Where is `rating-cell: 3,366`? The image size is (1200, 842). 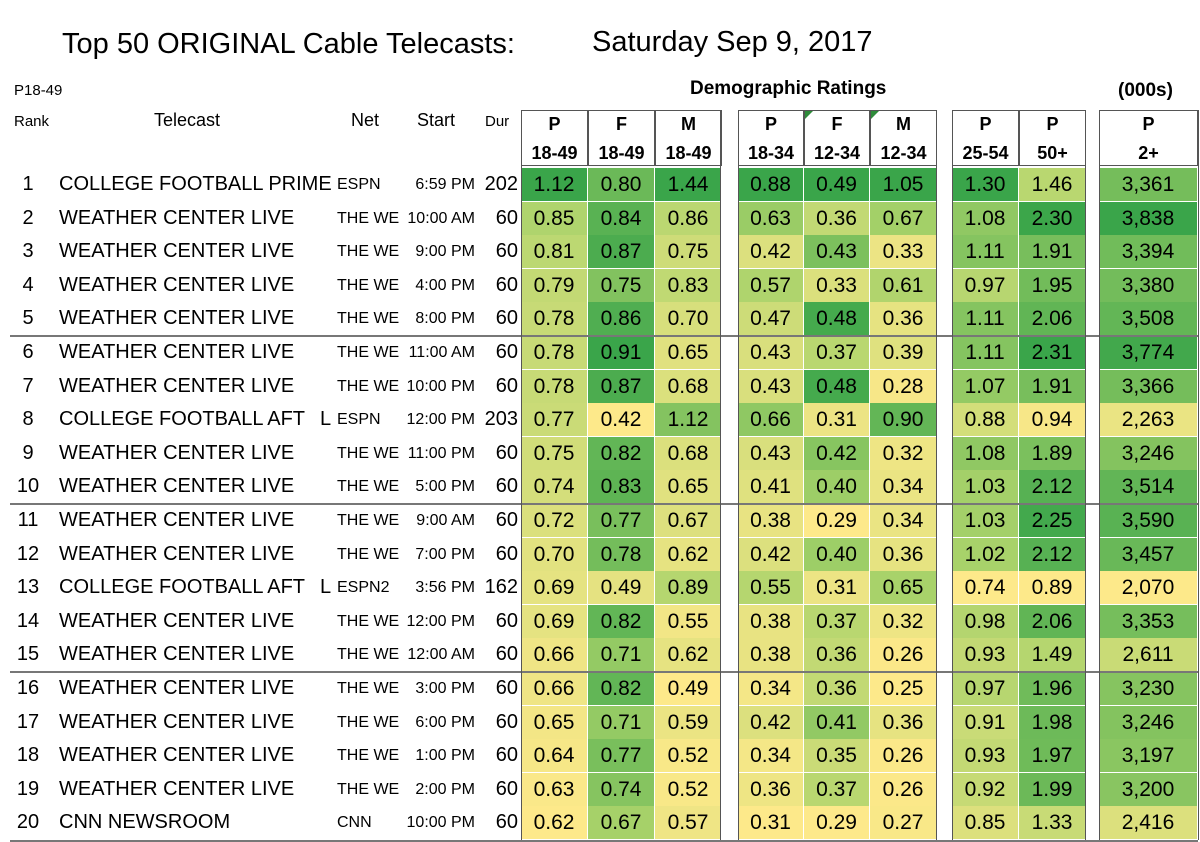 rating-cell: 3,366 is located at coordinates (1148, 386).